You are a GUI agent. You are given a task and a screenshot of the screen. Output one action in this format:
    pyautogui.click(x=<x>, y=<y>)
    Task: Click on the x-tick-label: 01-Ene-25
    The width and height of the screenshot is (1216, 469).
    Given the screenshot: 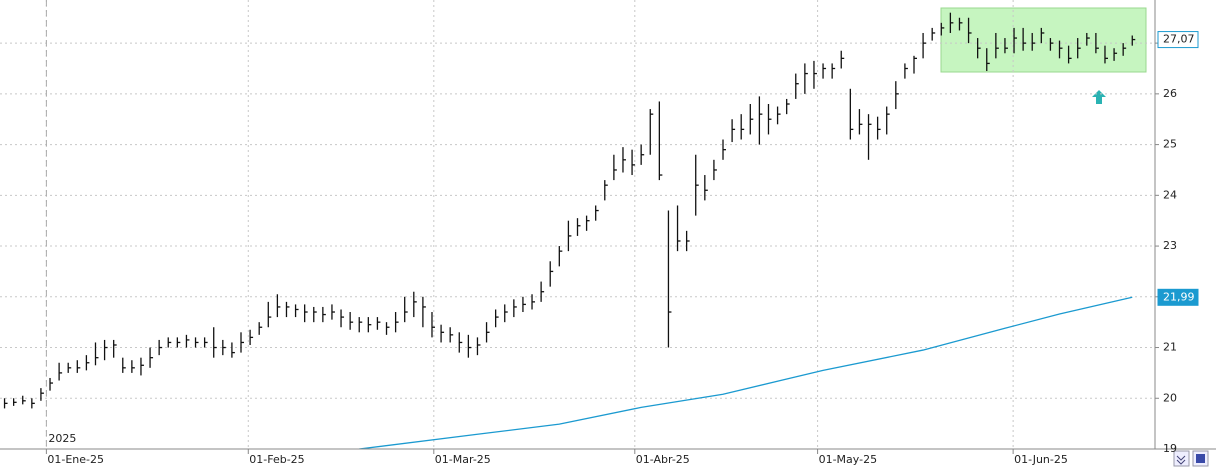 What is the action you would take?
    pyautogui.click(x=75, y=459)
    